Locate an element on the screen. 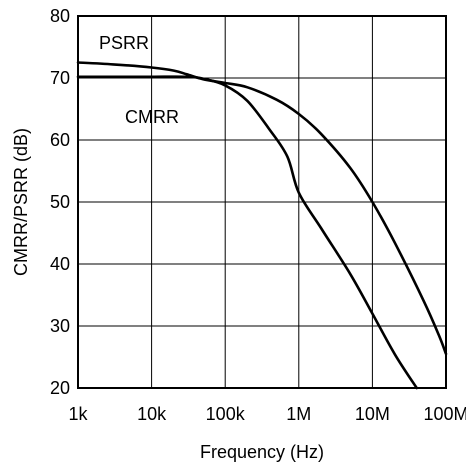 The width and height of the screenshot is (466, 468). y-tick-label: 60 is located at coordinates (60, 140).